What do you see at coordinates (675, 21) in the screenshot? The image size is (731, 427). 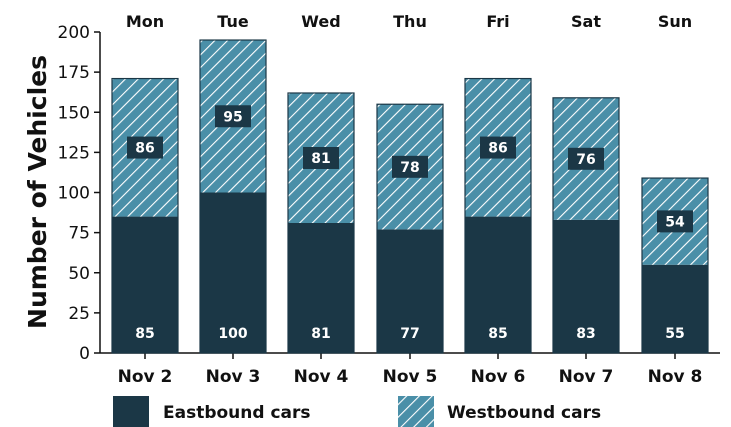 I see `day-label: Sun` at bounding box center [675, 21].